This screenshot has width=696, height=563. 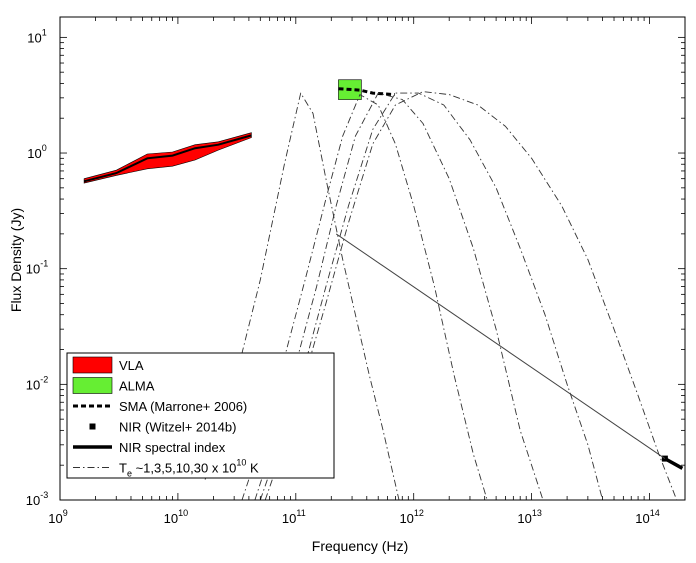 What do you see at coordinates (360, 546) in the screenshot?
I see `x-axis-title: Frequency (Hz)` at bounding box center [360, 546].